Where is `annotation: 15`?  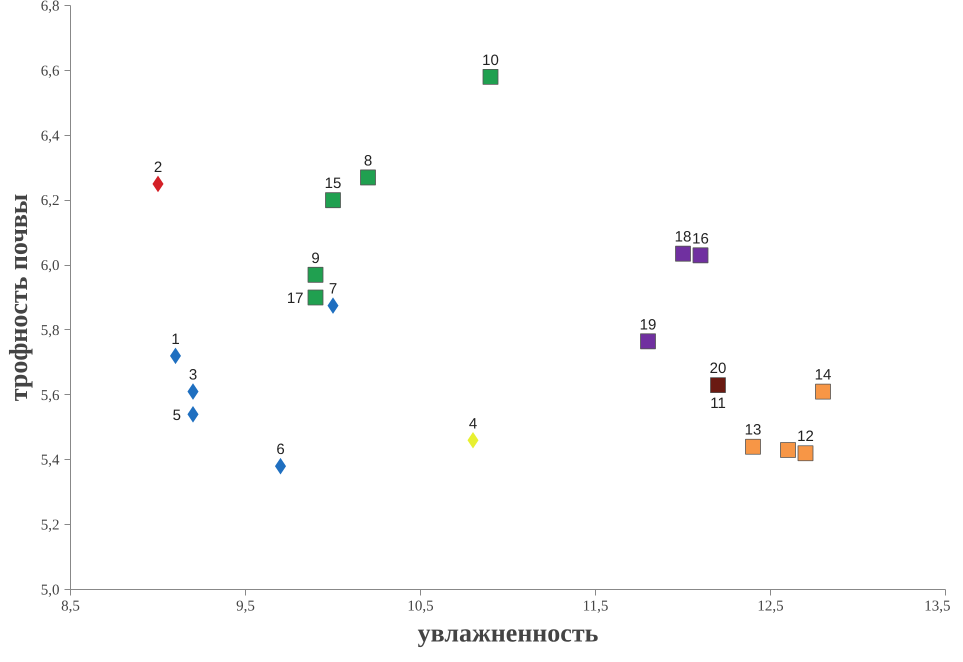 annotation: 15 is located at coordinates (333, 183).